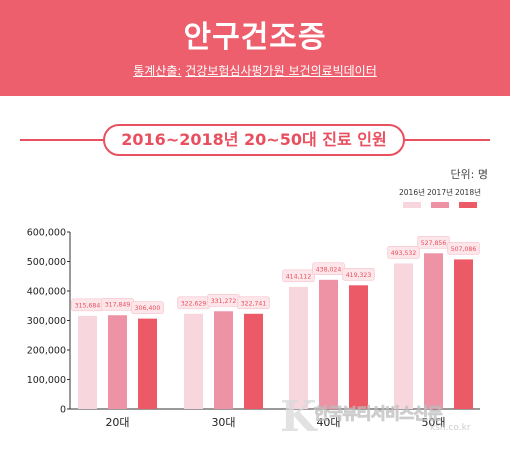  I want to click on bar-40대-2016년, so click(298, 347).